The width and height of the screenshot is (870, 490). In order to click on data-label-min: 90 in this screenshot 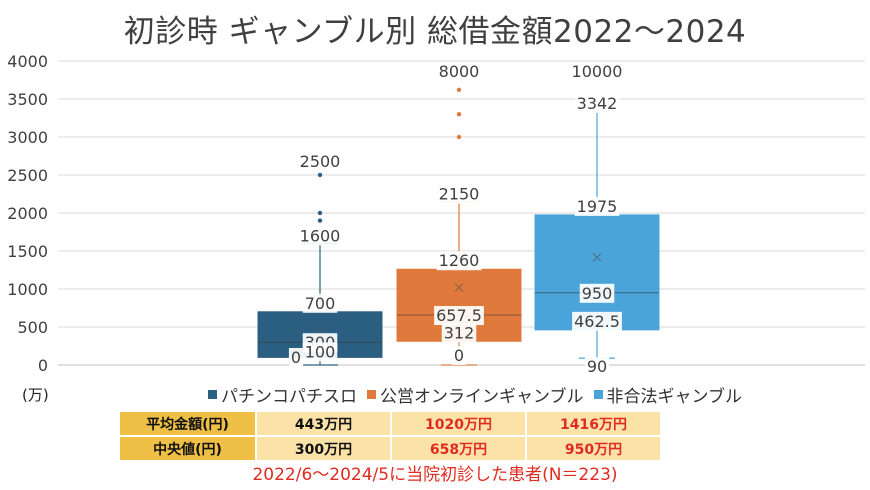, I will do `click(597, 366)`.